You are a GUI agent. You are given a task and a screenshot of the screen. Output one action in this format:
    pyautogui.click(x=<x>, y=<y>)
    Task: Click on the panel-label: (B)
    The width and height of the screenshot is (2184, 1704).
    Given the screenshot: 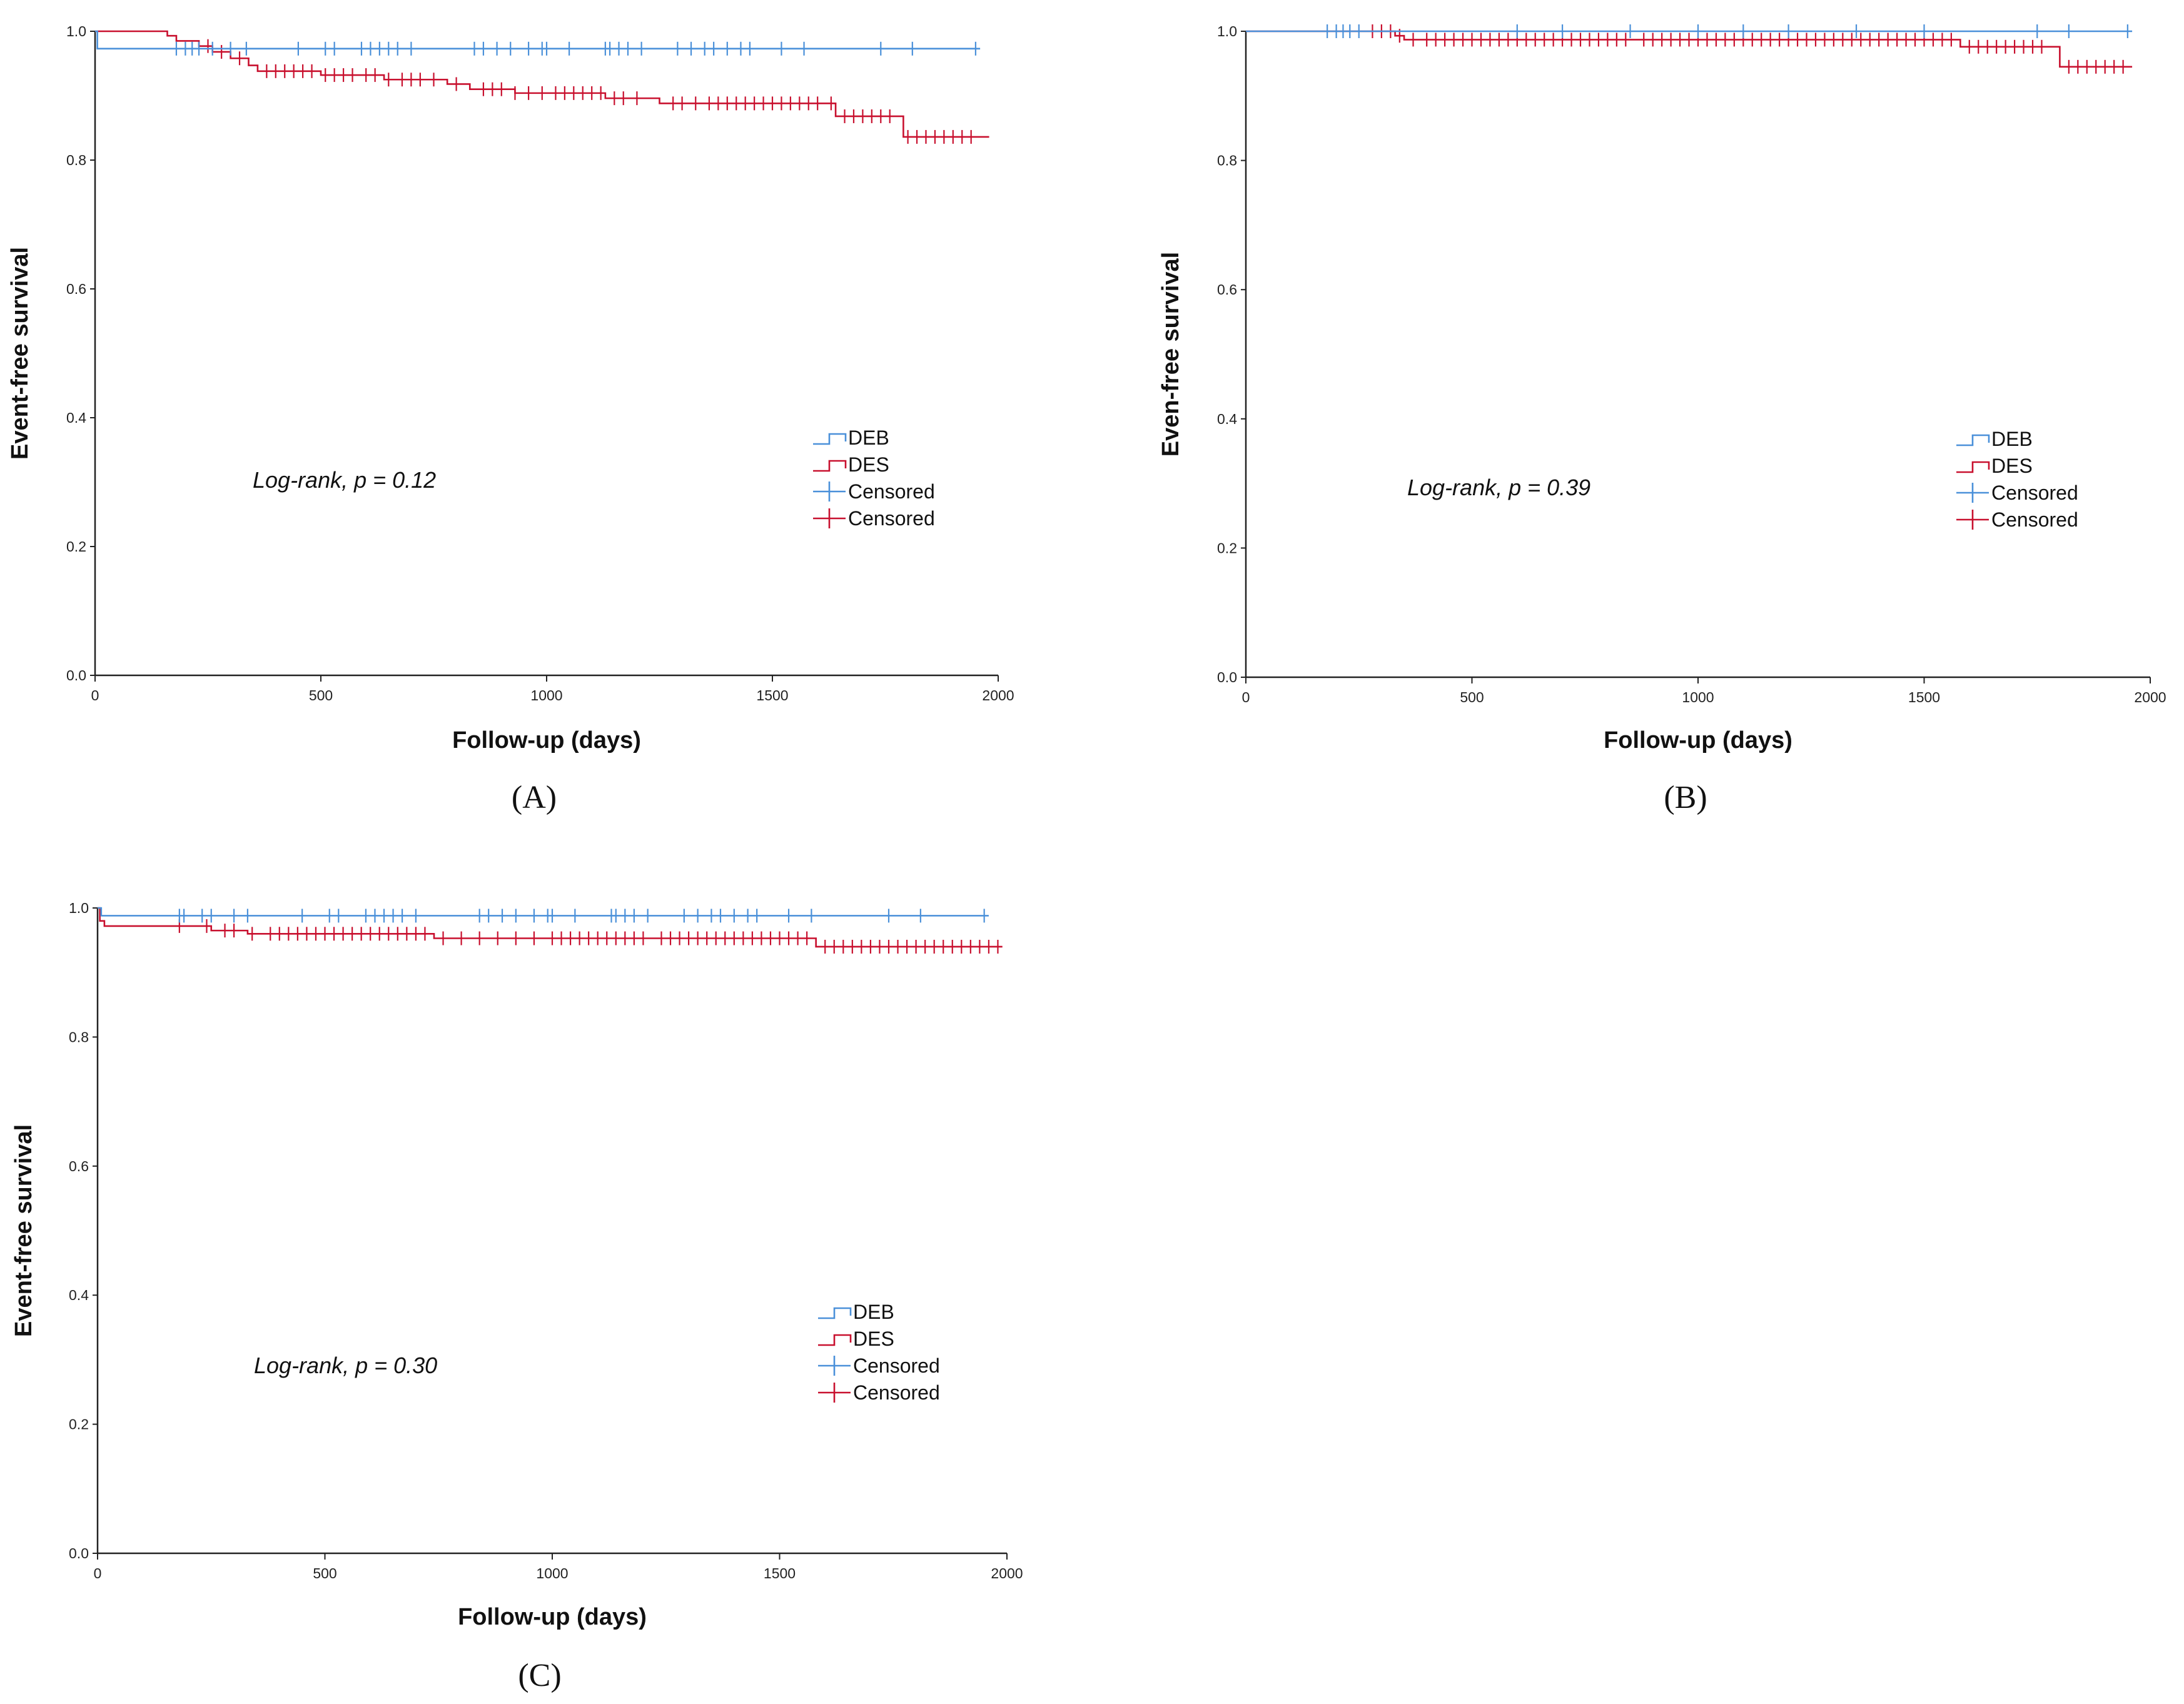 What is the action you would take?
    pyautogui.click(x=1686, y=797)
    